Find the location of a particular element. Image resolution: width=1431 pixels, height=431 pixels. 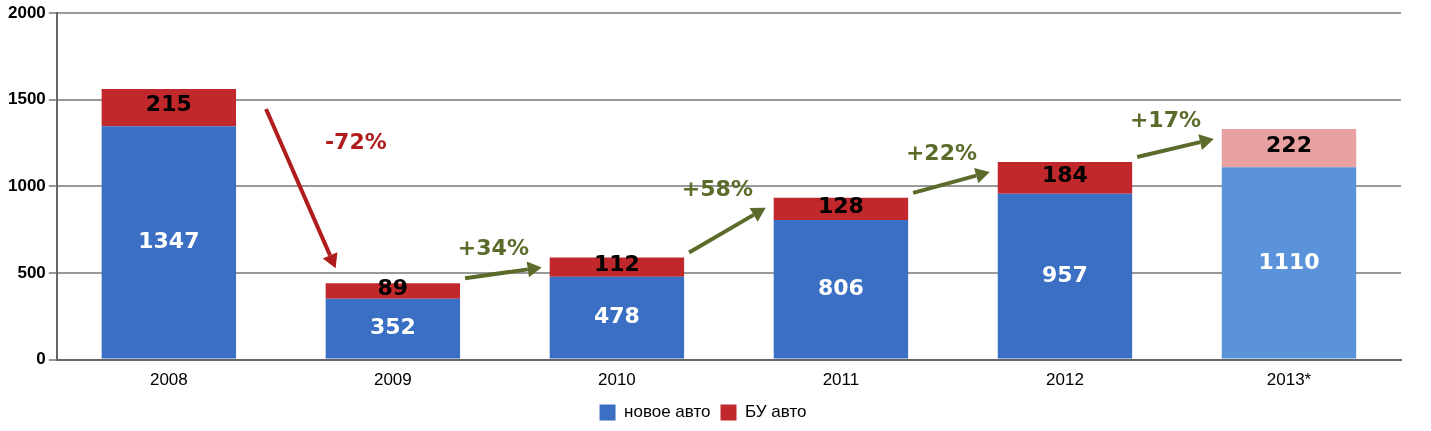

data-label: 1347 is located at coordinates (169, 241).